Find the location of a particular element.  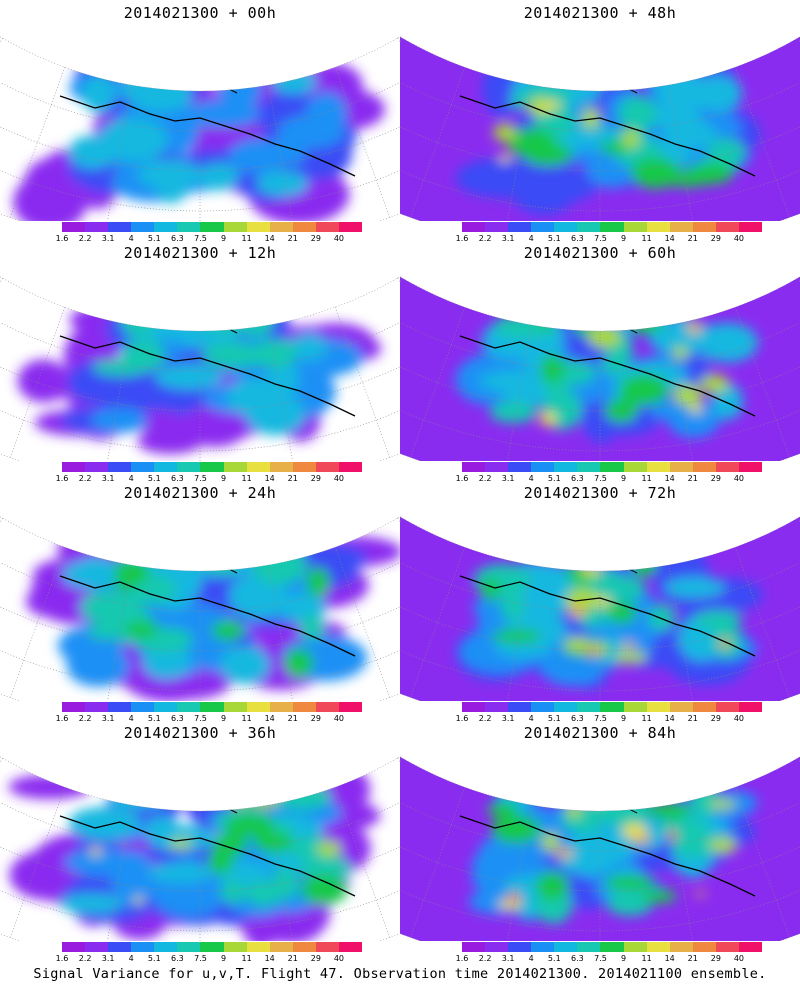

panel-title: 2014021300 + 24h is located at coordinates (200, 493).